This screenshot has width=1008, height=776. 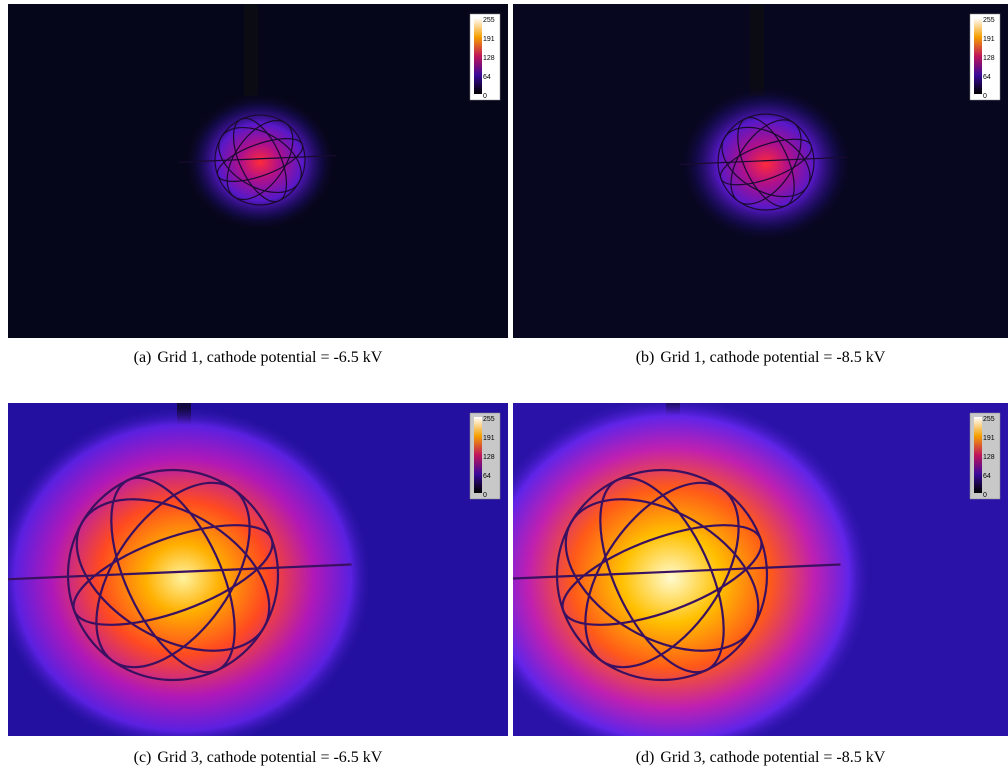 What do you see at coordinates (269, 757) in the screenshot?
I see `caption-text: Grid 3, cathode potential = -6.5 kV` at bounding box center [269, 757].